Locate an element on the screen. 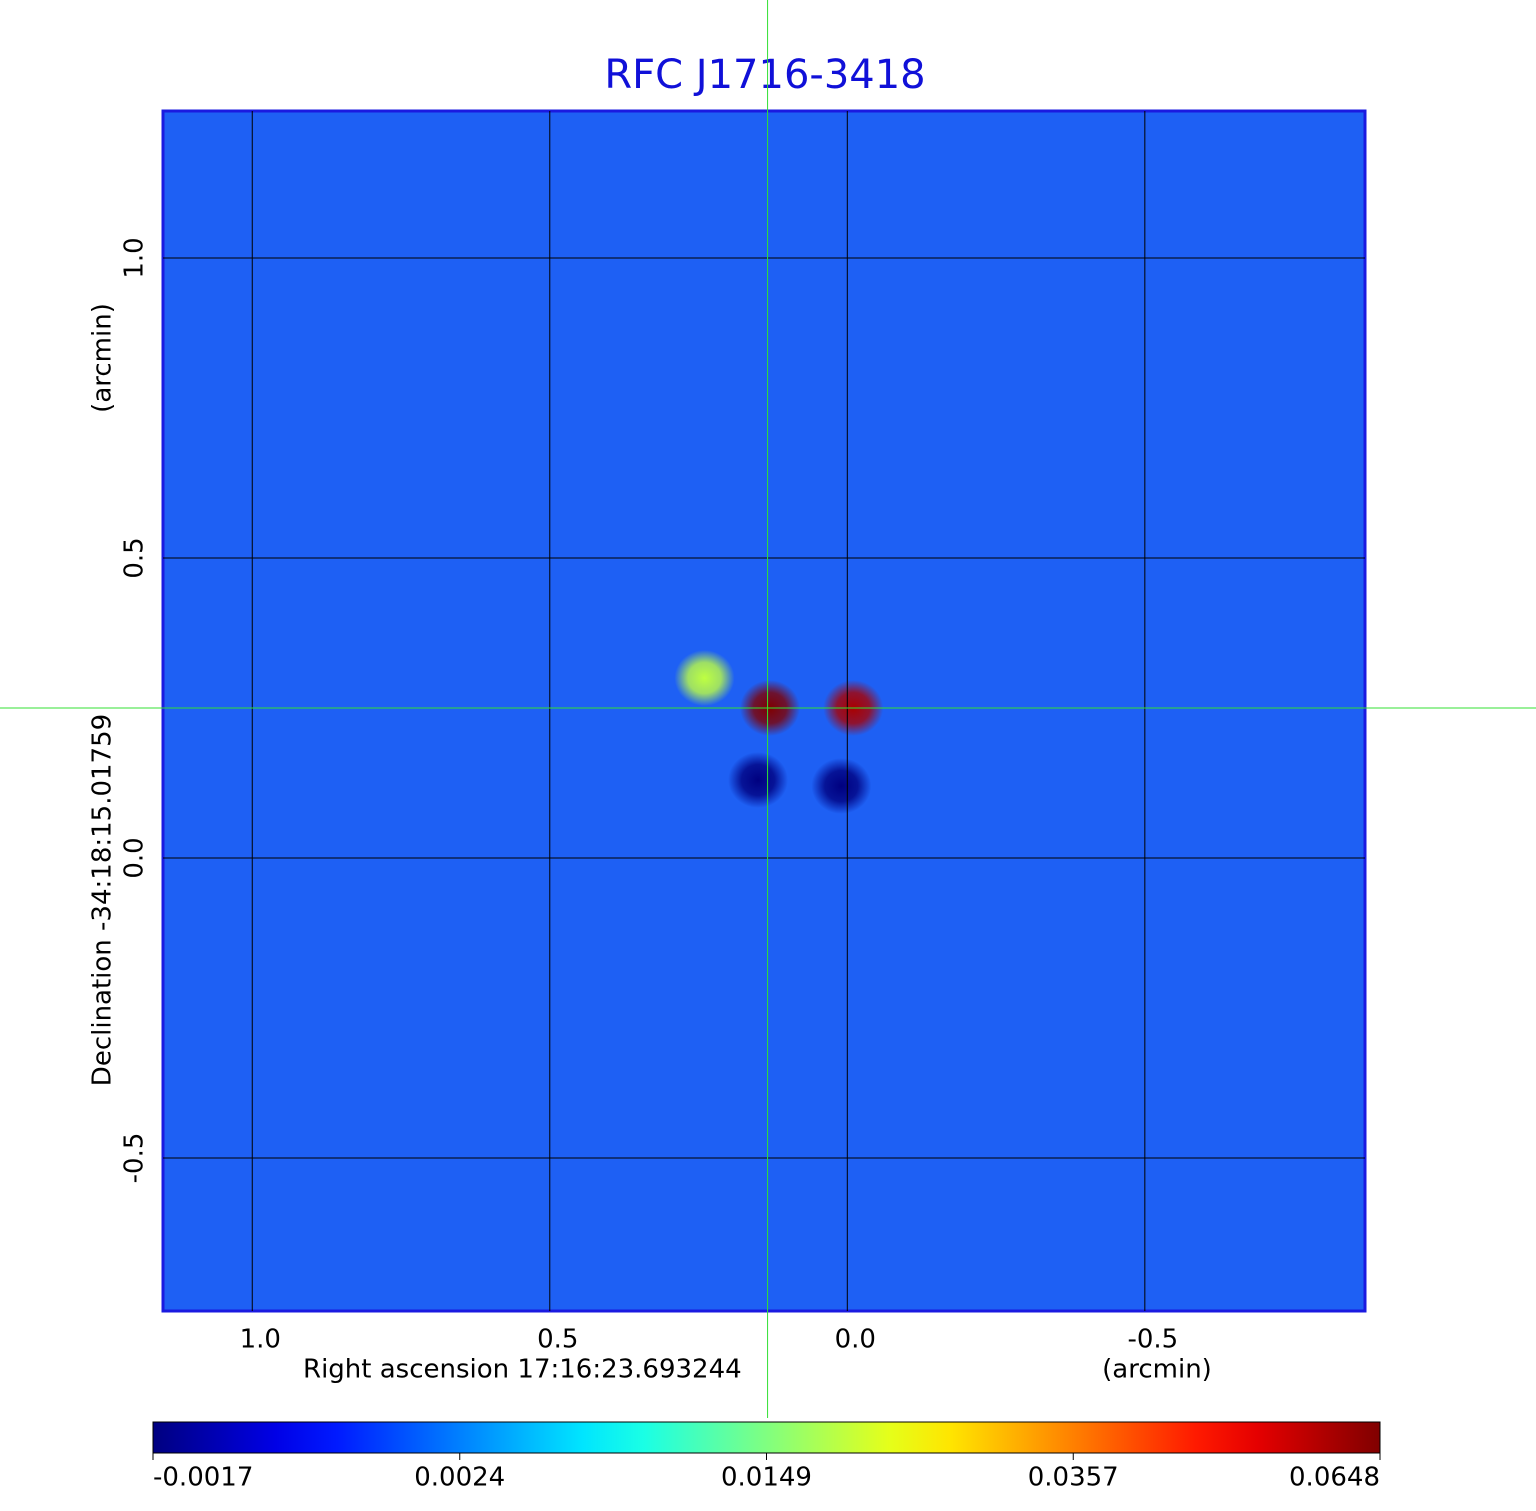  x-tick-label: -0.5 is located at coordinates (1152, 1340).